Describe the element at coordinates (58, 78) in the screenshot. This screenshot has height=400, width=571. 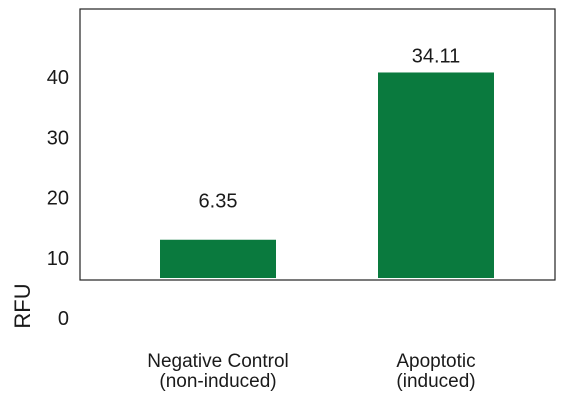
I see `y-tick-label: 40` at that location.